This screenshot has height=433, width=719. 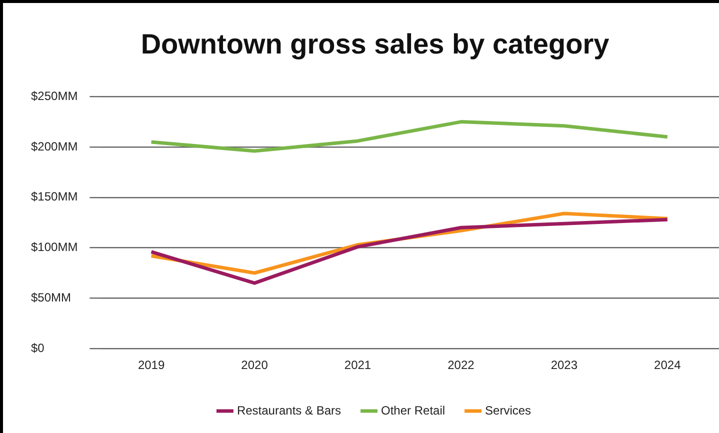 I want to click on y-tick-label: $150MM, so click(x=54, y=197).